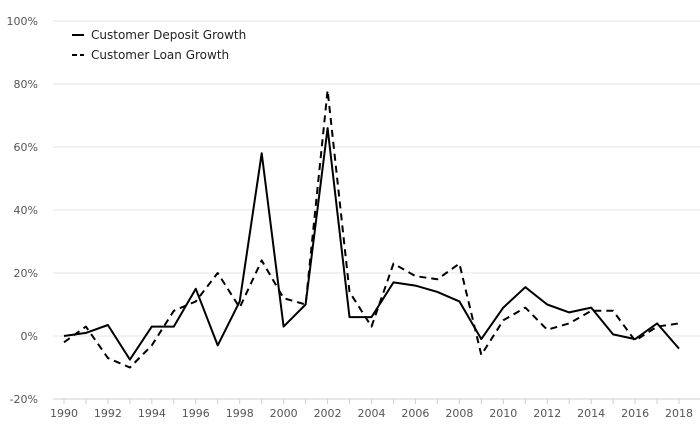 The height and width of the screenshot is (433, 700). I want to click on x-tick-label: 2018, so click(679, 413).